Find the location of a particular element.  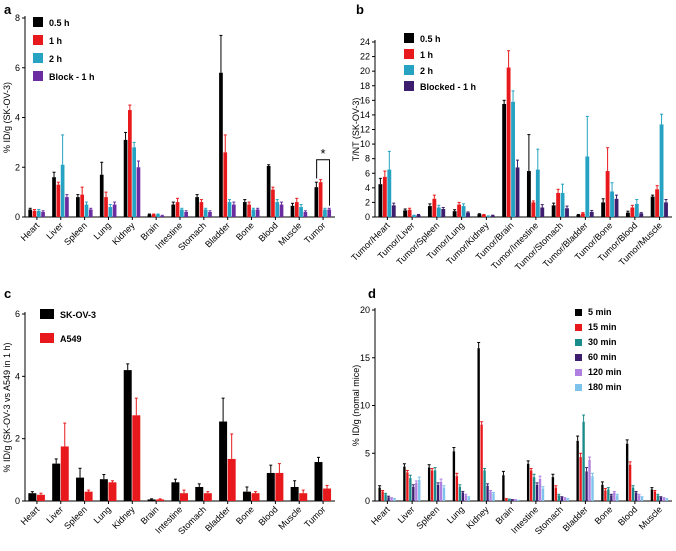

y-axis-label: % ID/g (nomal mice) is located at coordinates (356, 406).